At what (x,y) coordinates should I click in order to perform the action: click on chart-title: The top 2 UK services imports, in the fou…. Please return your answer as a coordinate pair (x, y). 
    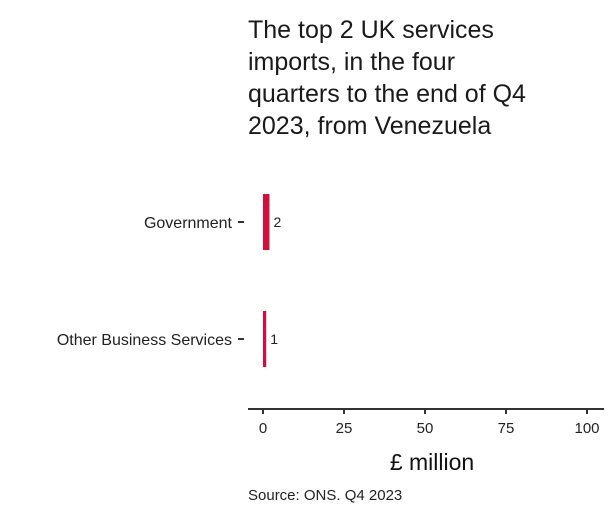
    Looking at the image, I should click on (387, 78).